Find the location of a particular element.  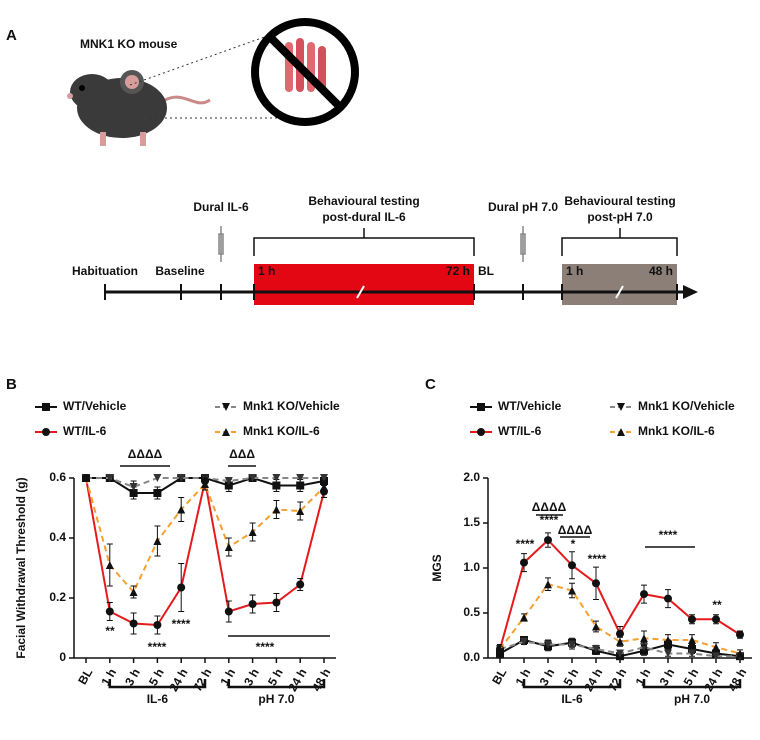

panel-label: B is located at coordinates (11, 384).